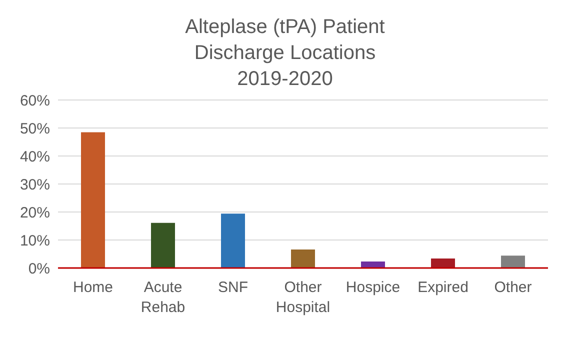 This screenshot has height=340, width=570. I want to click on y-tick-label: 30%, so click(35, 185).